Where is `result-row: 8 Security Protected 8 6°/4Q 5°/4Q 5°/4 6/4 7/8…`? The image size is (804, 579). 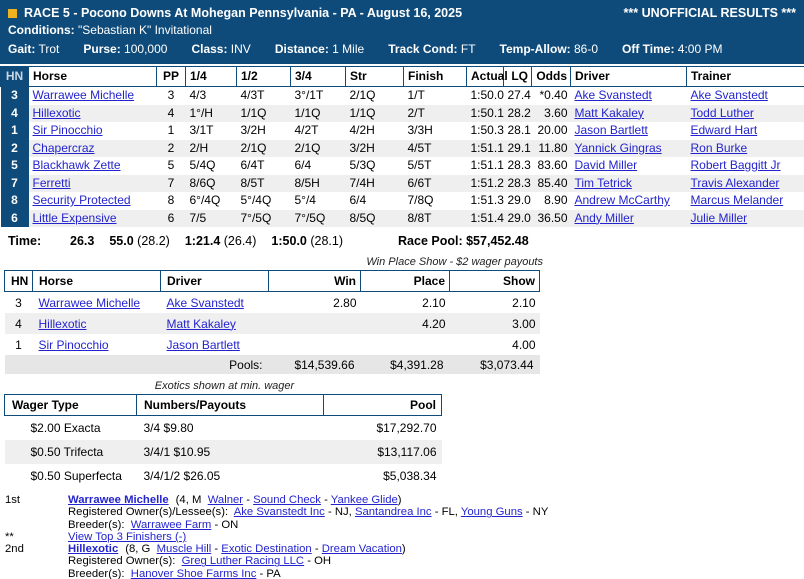 result-row: 8 Security Protected 8 6°/4Q 5°/4Q 5°/4 6/4 7/8… is located at coordinates (402, 201).